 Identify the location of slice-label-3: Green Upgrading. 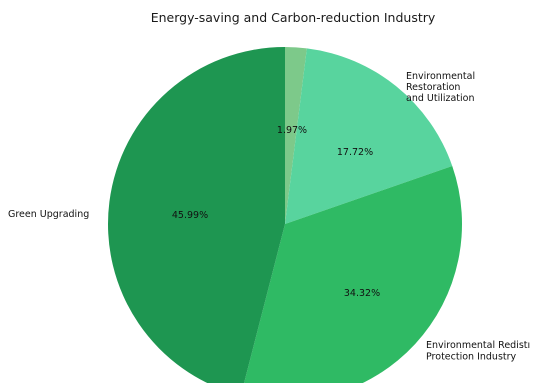
(48, 214).